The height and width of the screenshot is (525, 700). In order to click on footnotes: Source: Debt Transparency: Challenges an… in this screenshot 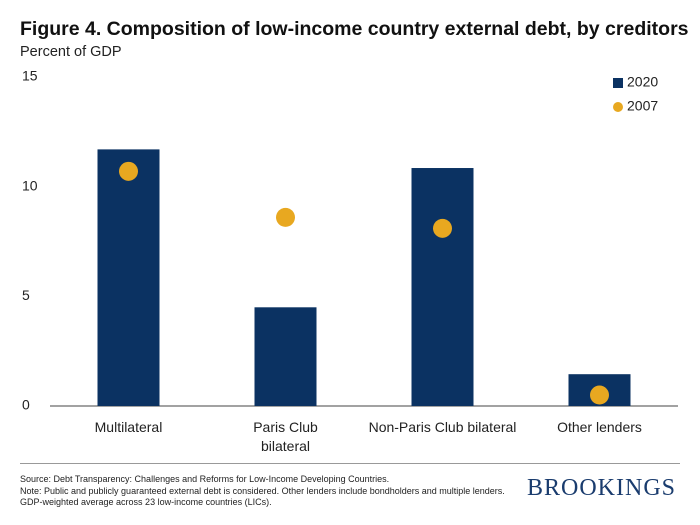, I will do `click(265, 491)`.